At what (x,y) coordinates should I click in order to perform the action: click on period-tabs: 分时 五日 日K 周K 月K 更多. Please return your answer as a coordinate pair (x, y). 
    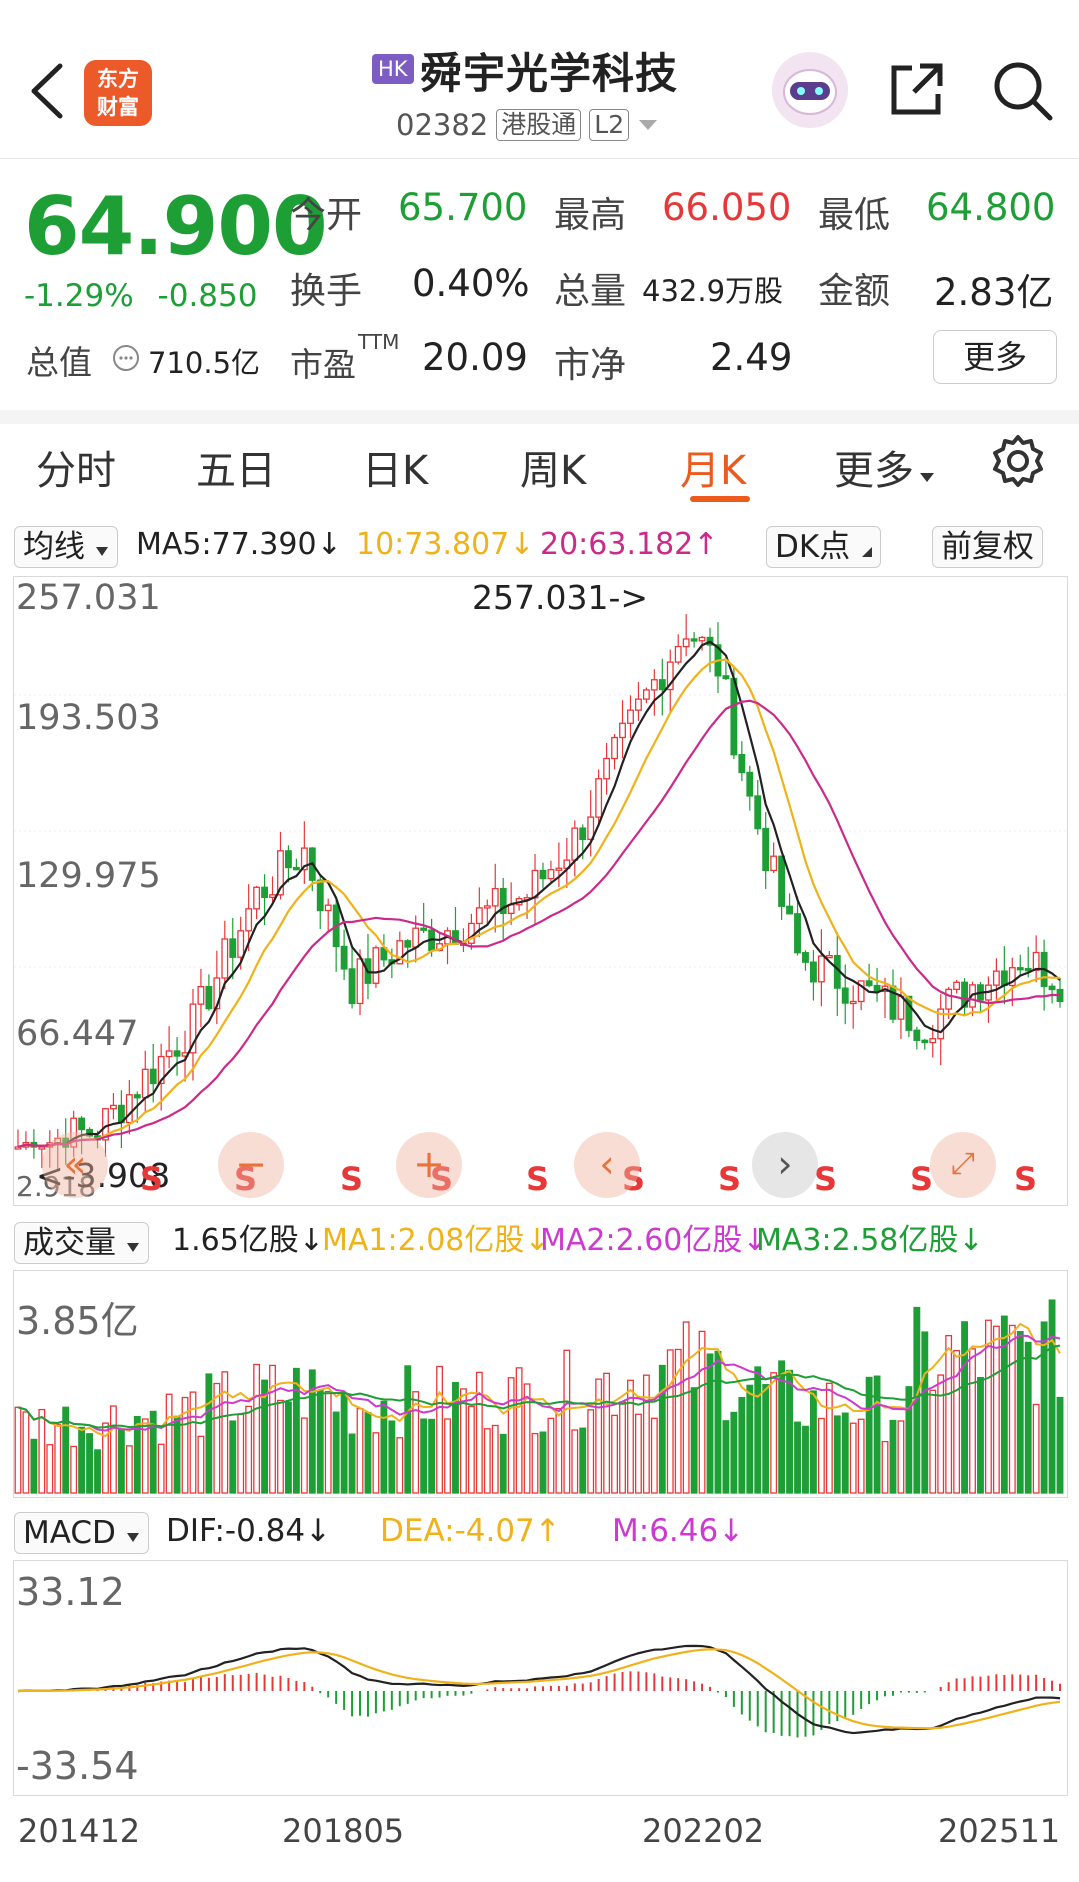
    Looking at the image, I should click on (539, 469).